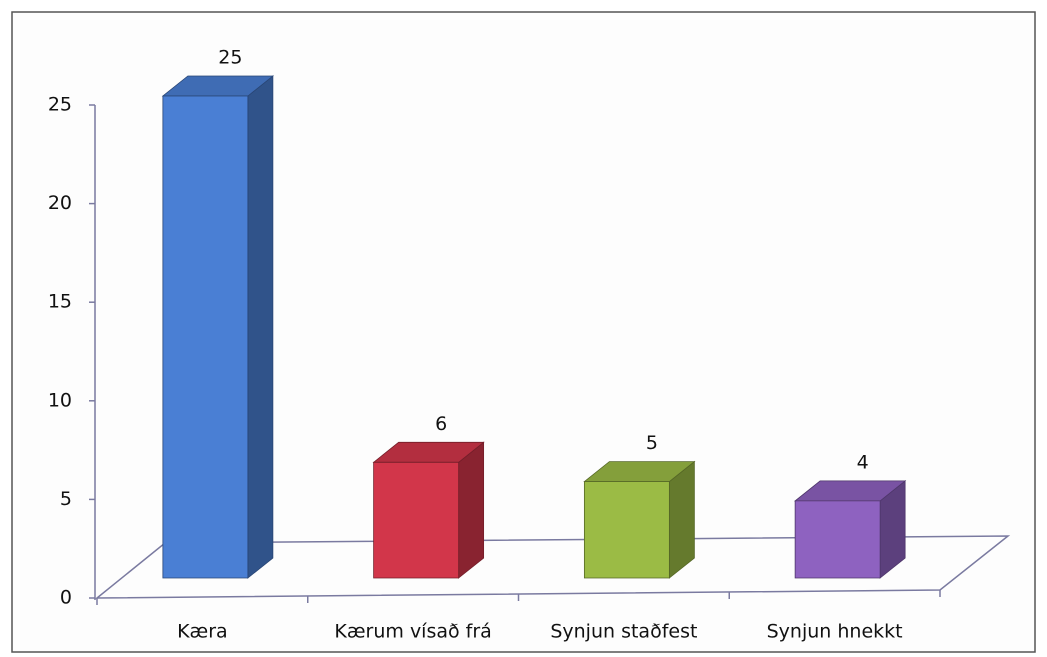  What do you see at coordinates (60, 302) in the screenshot?
I see `y-tick-label: 15` at bounding box center [60, 302].